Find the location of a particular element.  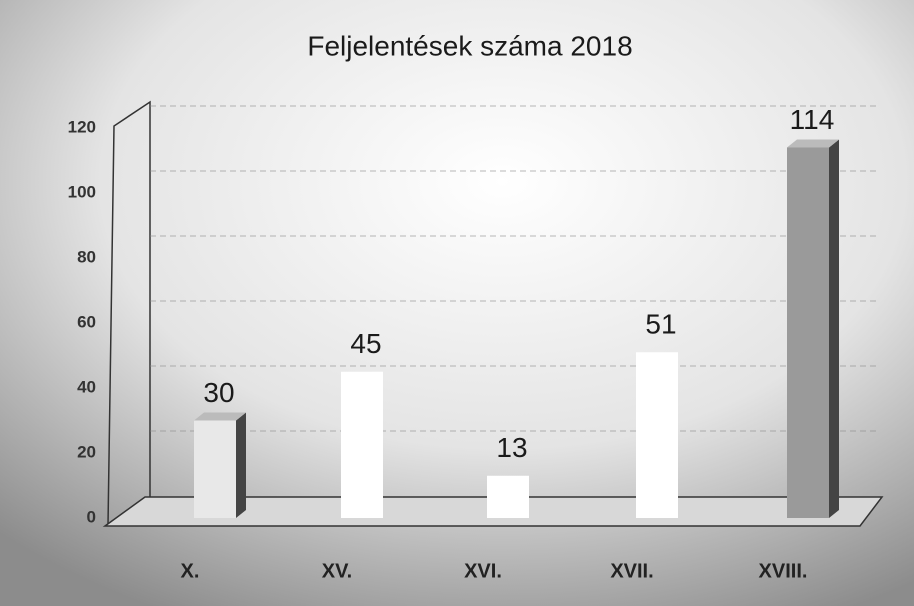

chart-title: Feljelentések száma 2018 is located at coordinates (469, 45).